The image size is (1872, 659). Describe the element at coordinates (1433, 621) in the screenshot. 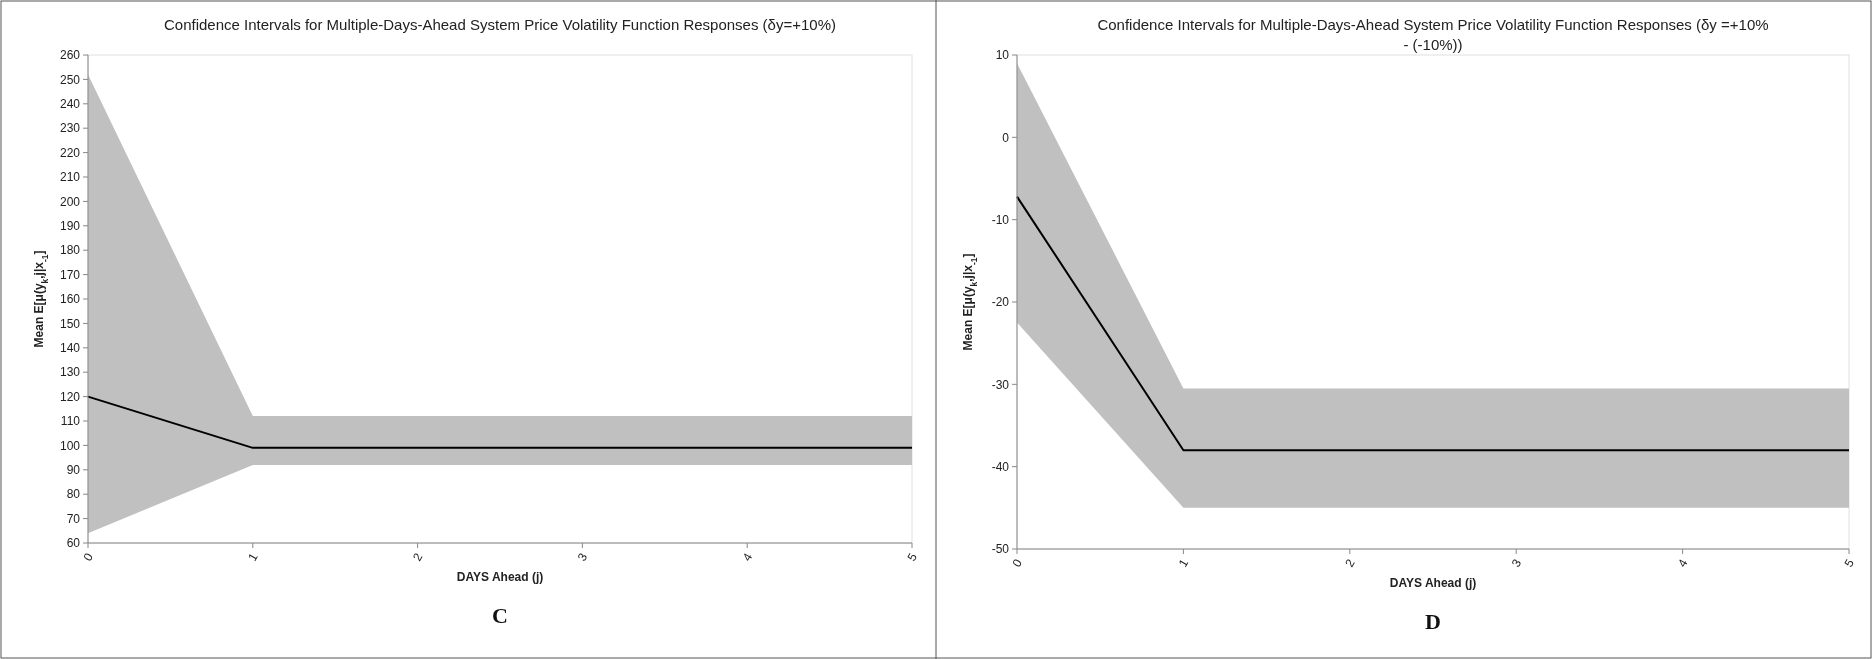

I see `text: D` at that location.